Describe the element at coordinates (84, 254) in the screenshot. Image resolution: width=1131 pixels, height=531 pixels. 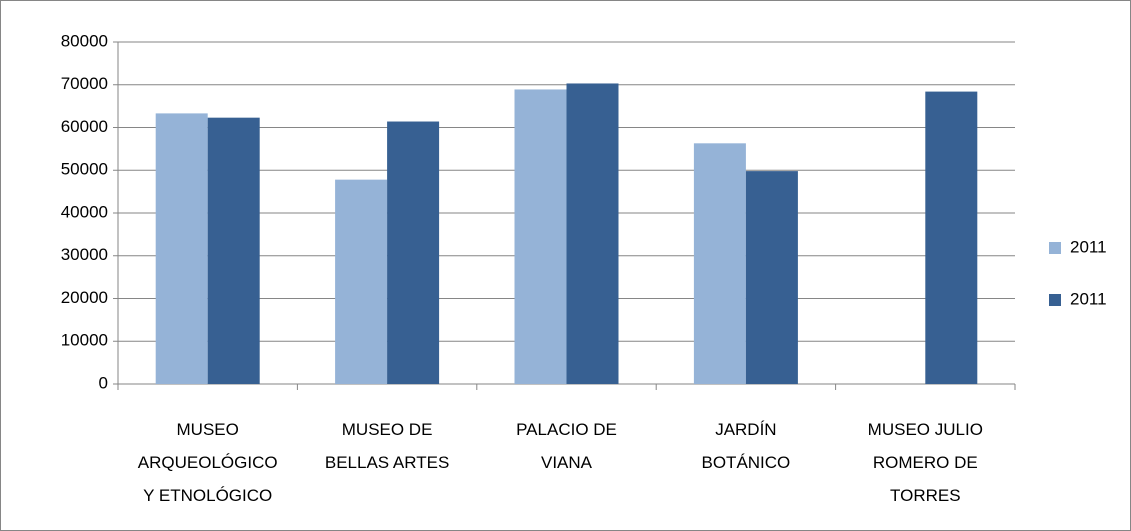
I see `y-tick-label: 30000` at that location.